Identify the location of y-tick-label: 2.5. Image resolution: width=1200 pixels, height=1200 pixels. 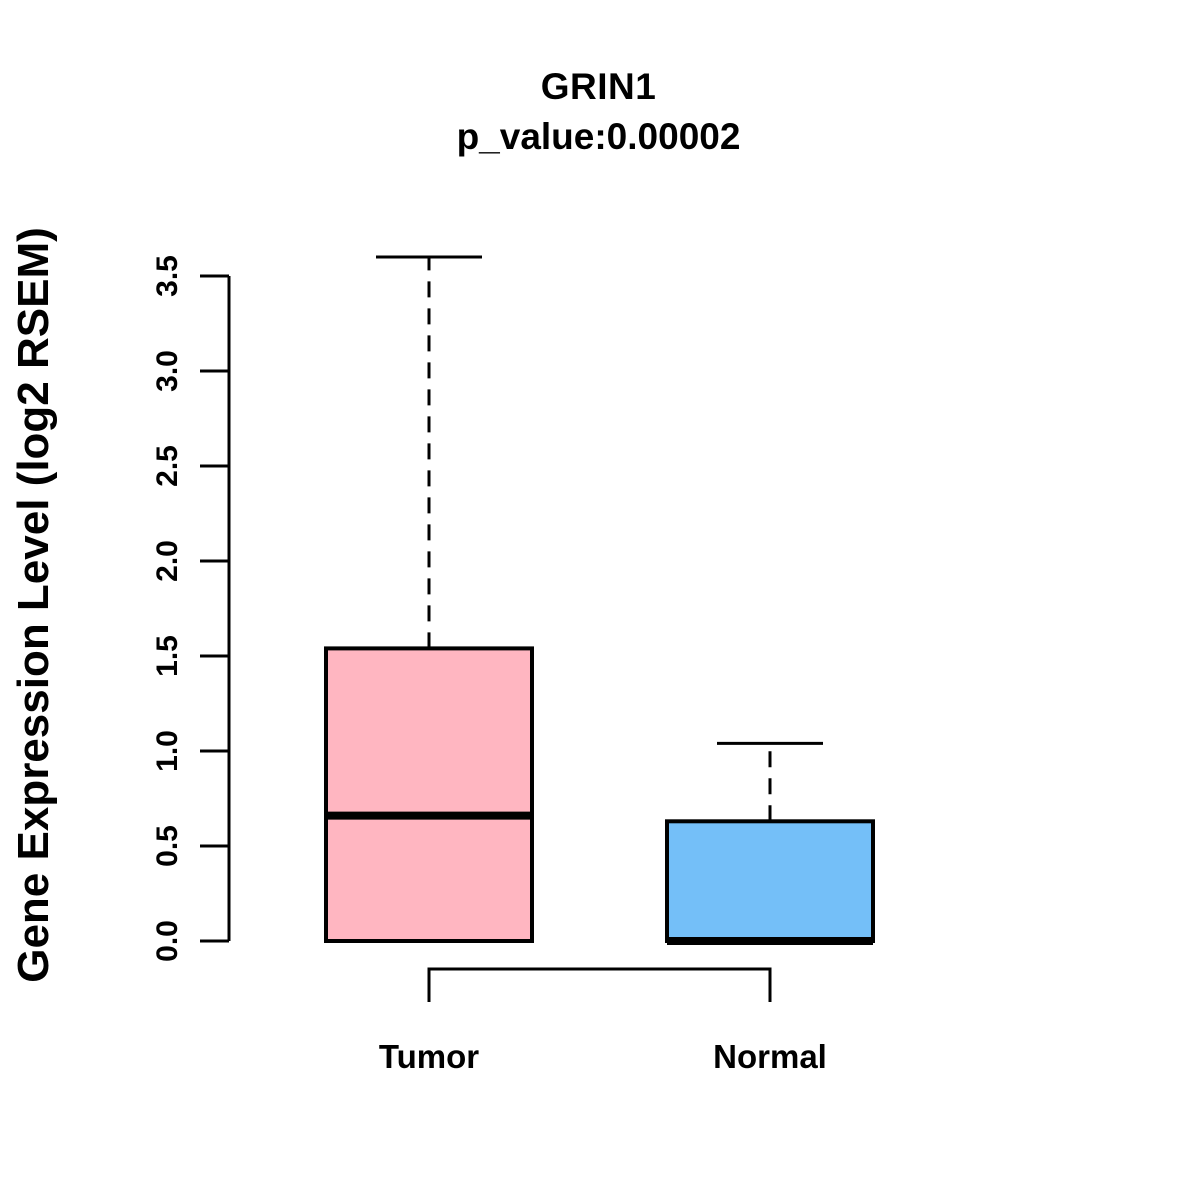
(167, 466).